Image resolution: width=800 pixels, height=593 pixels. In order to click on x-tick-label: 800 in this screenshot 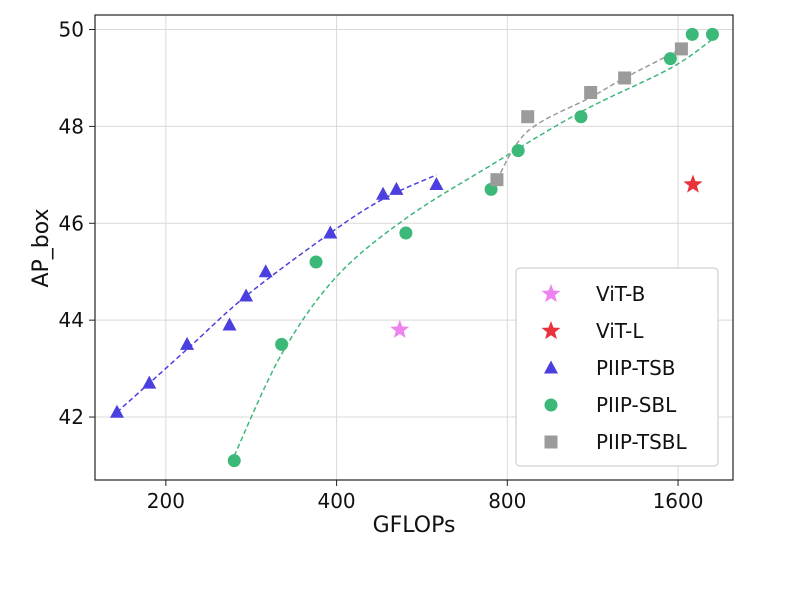, I will do `click(507, 501)`.